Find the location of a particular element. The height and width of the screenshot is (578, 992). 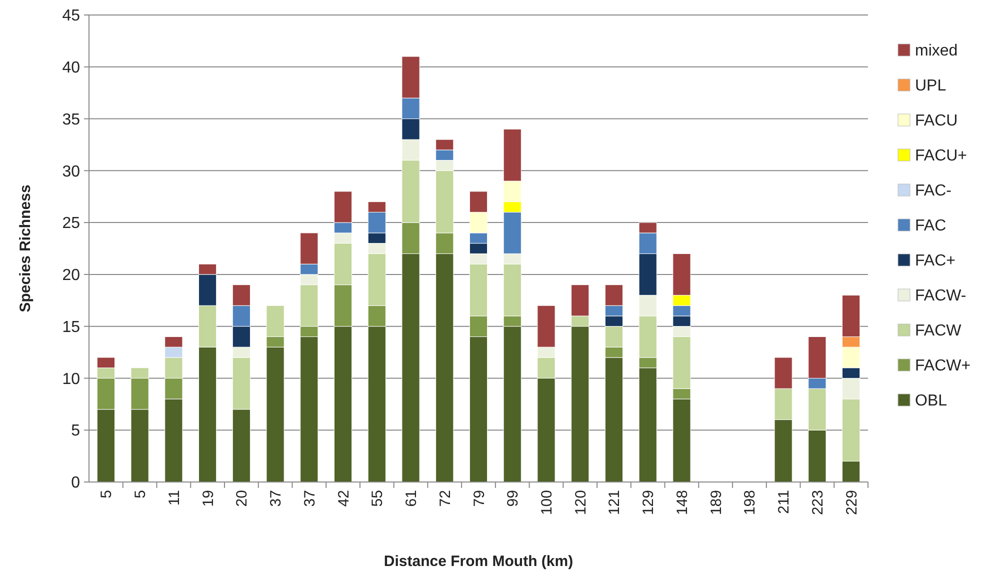

x-tick-label: 211 is located at coordinates (784, 502).